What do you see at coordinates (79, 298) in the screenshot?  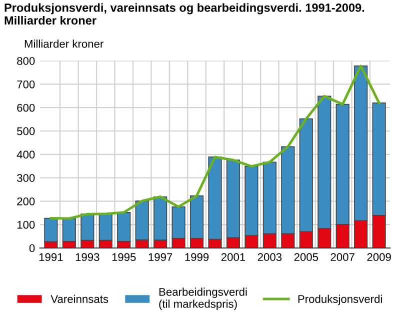 I see `legend-label: Vareinnsats` at bounding box center [79, 298].